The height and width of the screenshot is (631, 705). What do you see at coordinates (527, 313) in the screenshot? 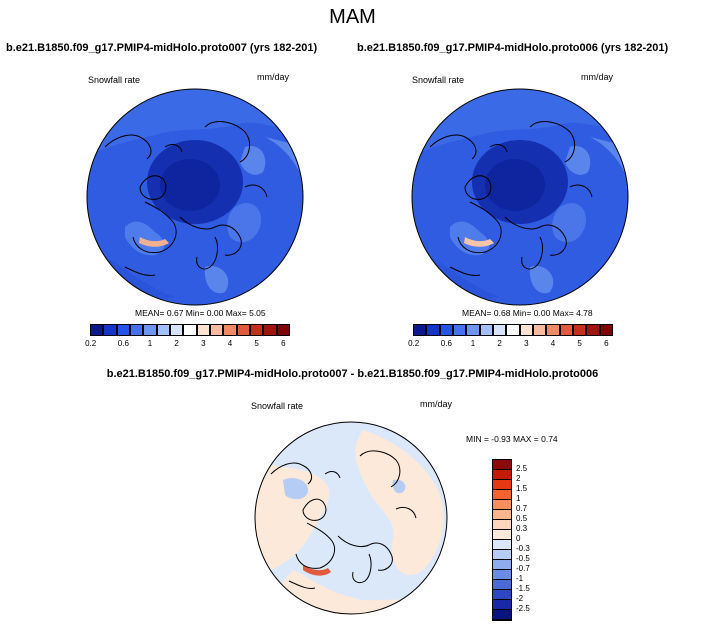
I see `panel-right-stats: MEAN= 0.68 Min= 0.00 Max= 4.78` at bounding box center [527, 313].